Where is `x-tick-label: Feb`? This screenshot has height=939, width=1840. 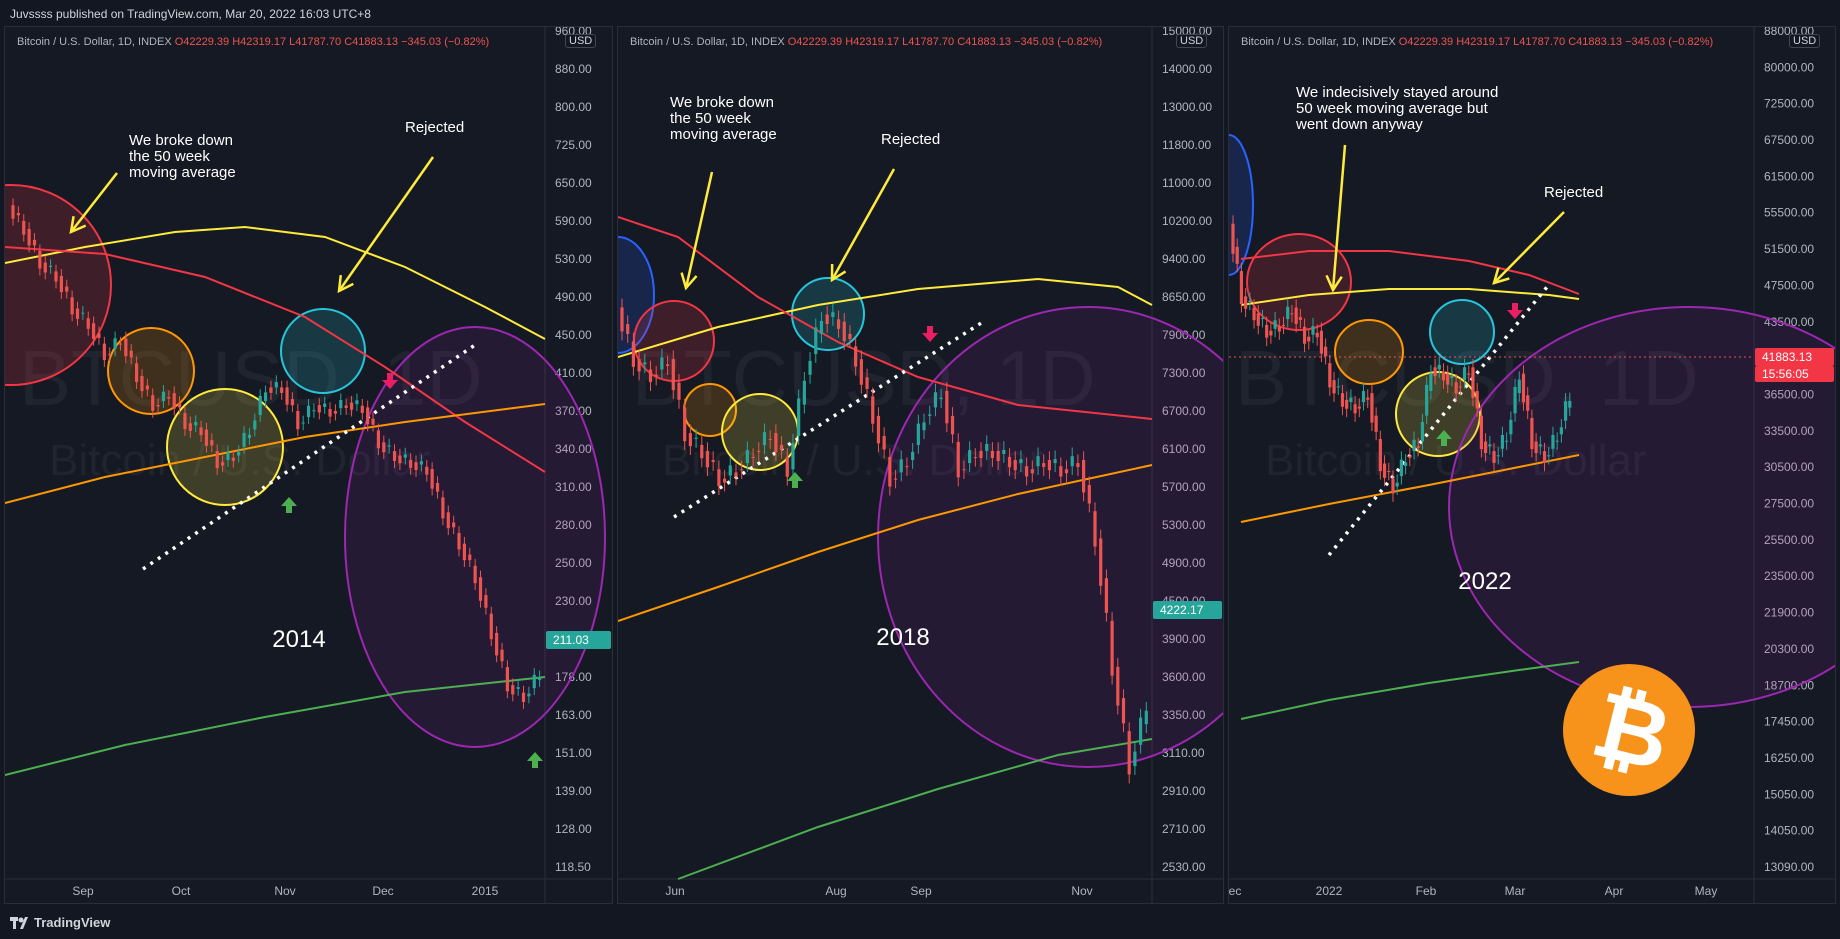
x-tick-label: Feb is located at coordinates (1426, 891).